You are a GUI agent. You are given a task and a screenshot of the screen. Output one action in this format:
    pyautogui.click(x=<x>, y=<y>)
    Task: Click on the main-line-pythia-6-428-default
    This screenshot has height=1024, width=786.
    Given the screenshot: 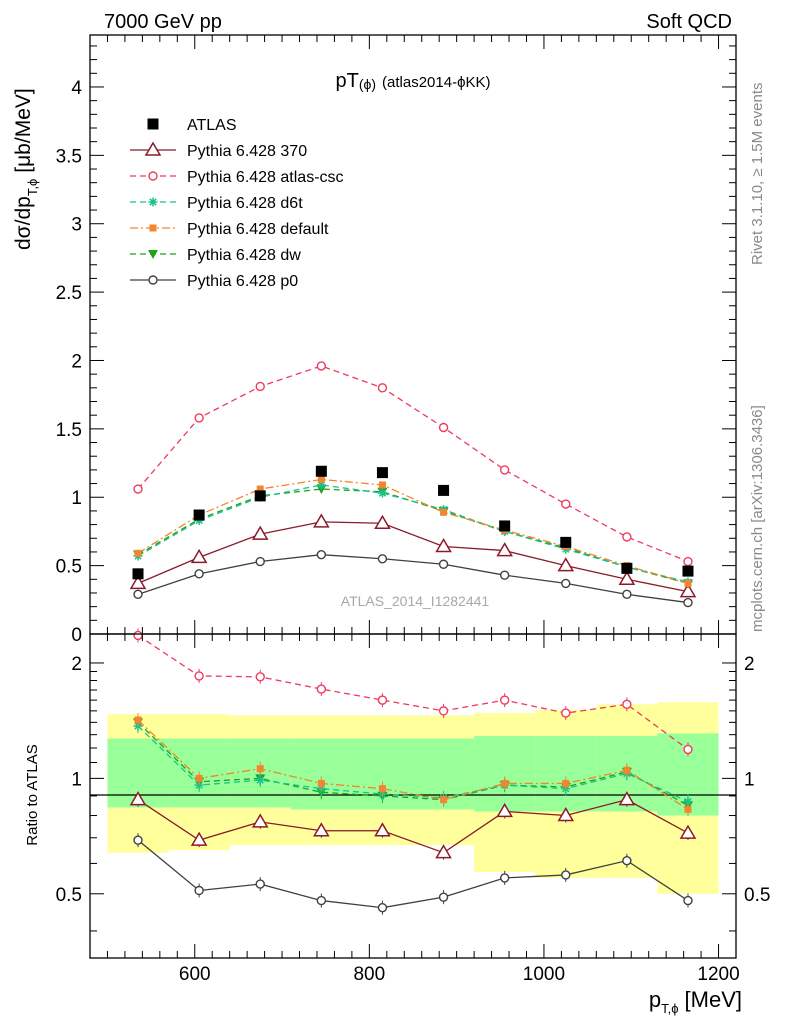 What is the action you would take?
    pyautogui.click(x=413, y=531)
    